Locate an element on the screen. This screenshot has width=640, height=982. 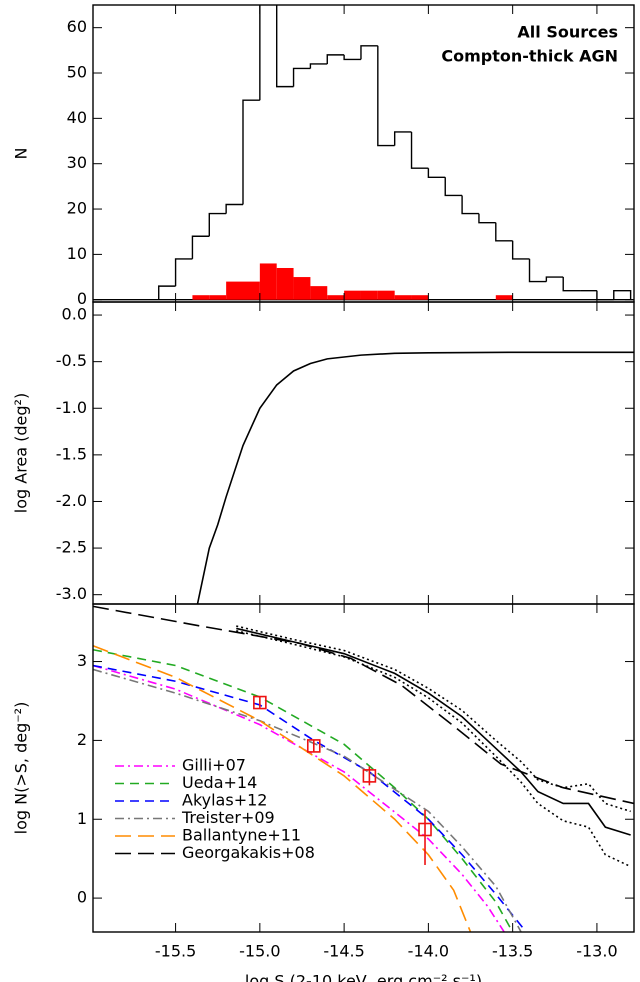
legend-label: All Sources is located at coordinates (567, 32).